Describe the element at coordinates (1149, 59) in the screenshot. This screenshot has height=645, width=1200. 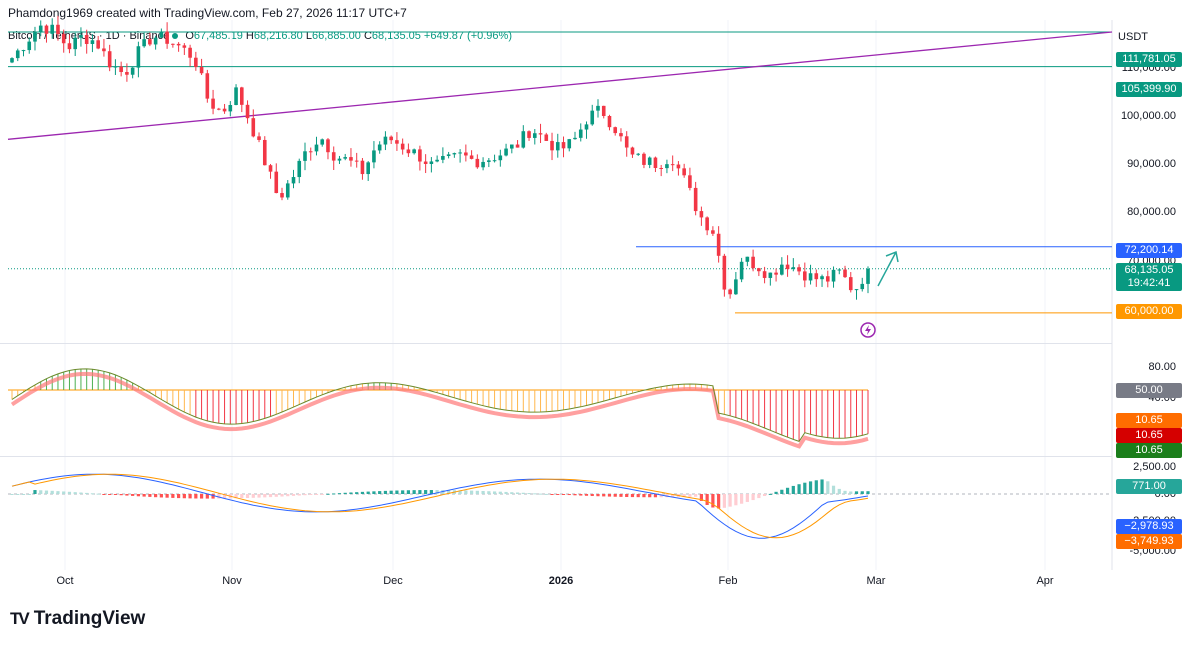
I see `resistance-high-tag: 111,781.05` at that location.